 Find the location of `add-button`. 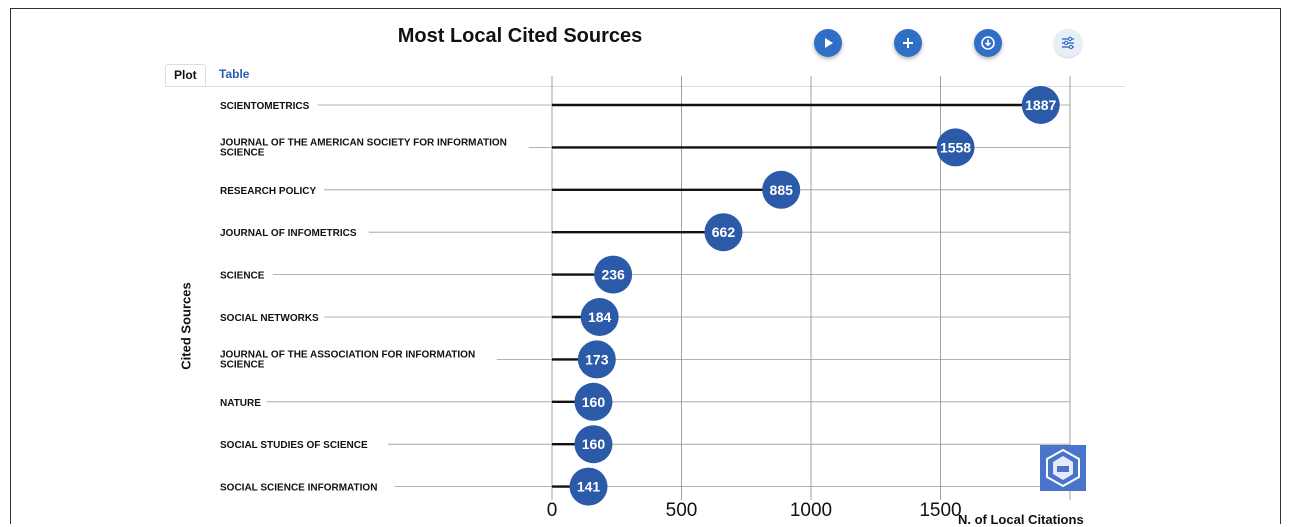

add-button is located at coordinates (908, 43).